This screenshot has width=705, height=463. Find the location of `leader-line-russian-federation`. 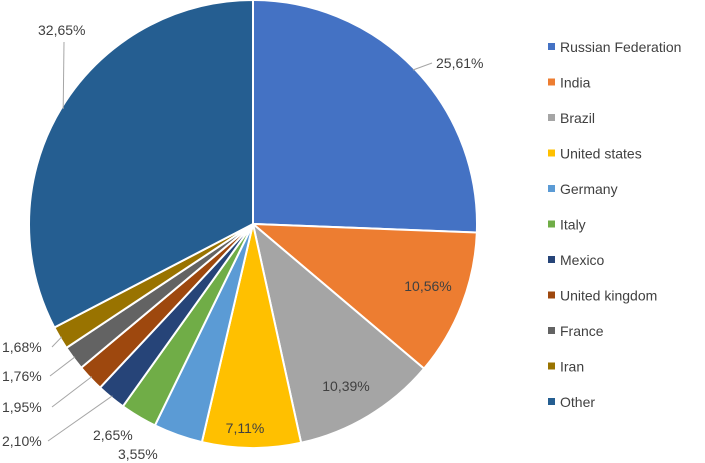

leader-line-russian-federation is located at coordinates (422, 66).